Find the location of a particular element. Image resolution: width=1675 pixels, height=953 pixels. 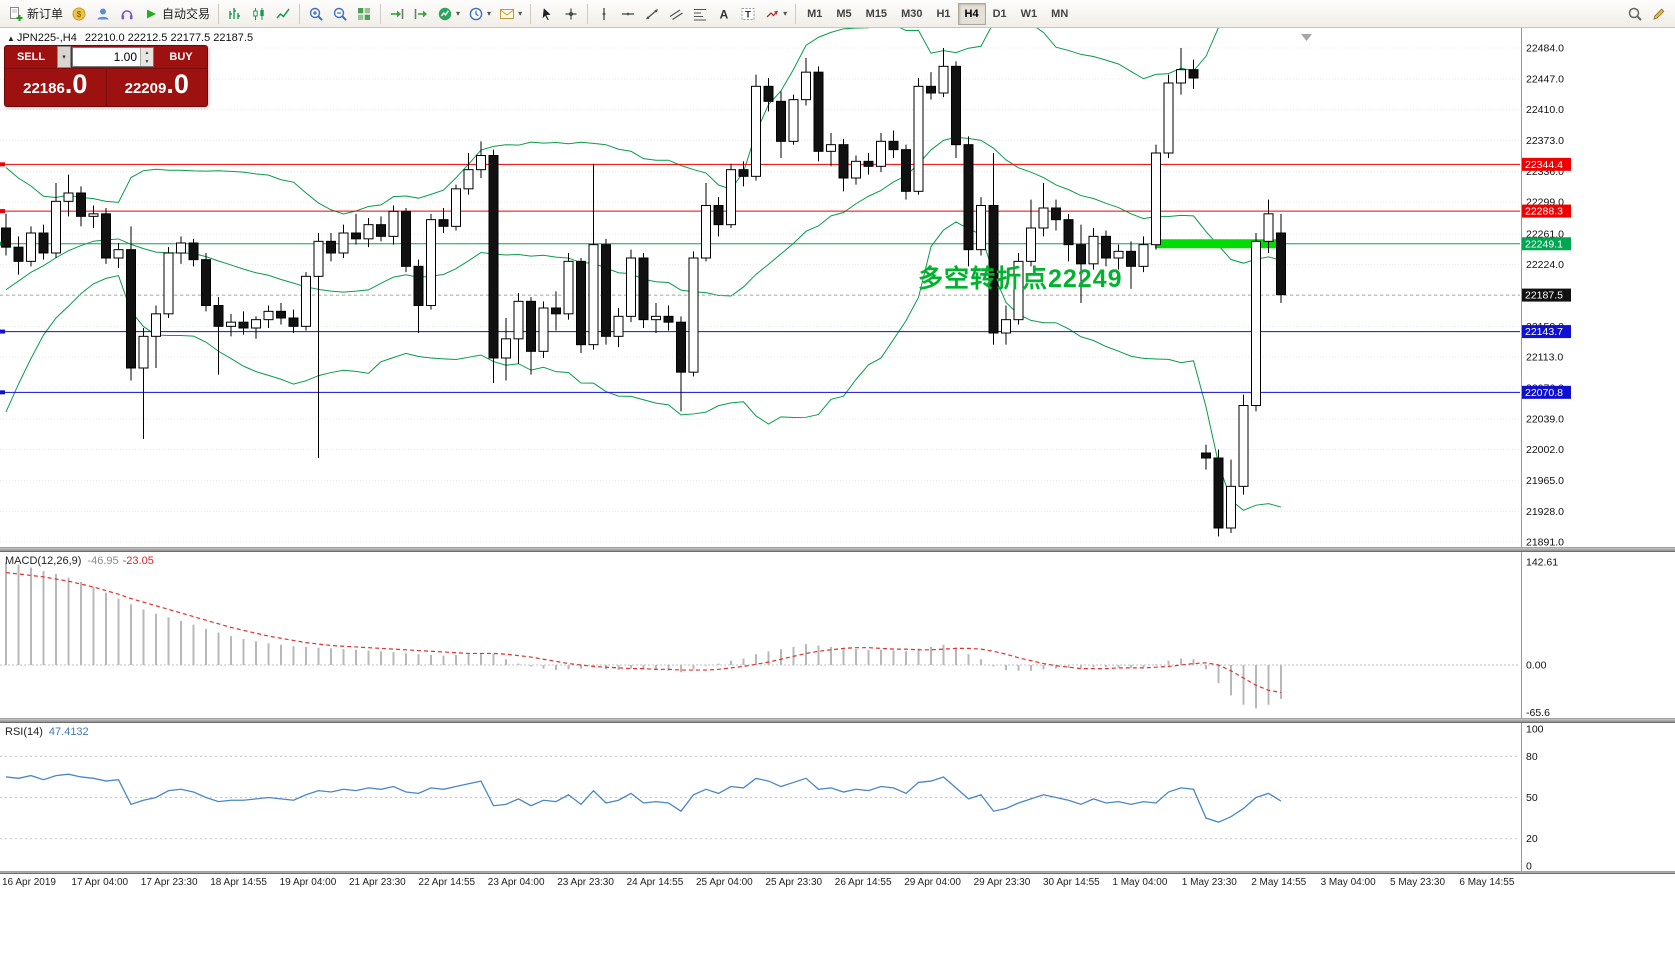

timeframe-m5-button: M5 is located at coordinates (844, 13).